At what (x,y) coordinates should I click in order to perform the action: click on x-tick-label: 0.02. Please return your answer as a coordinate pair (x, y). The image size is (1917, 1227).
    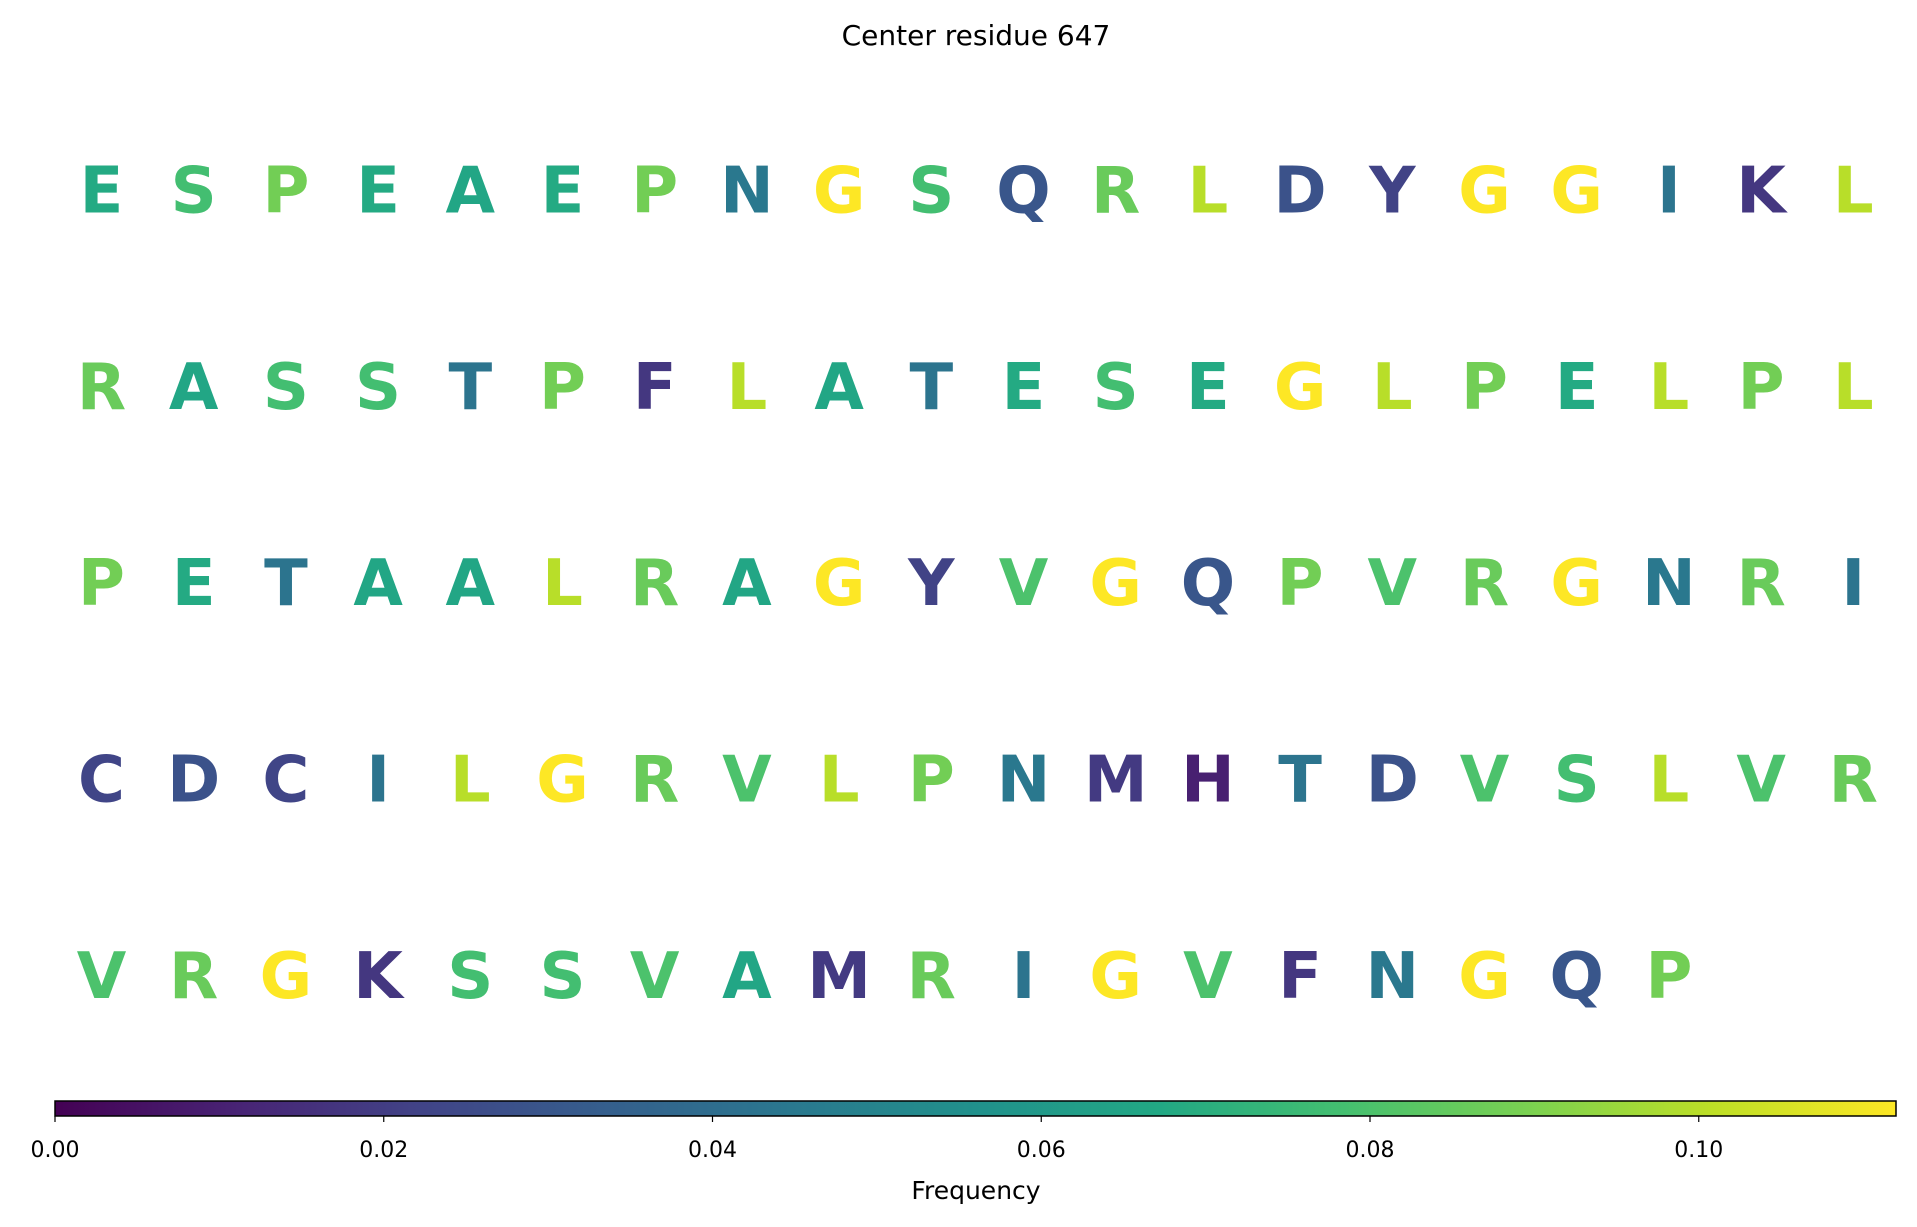
    Looking at the image, I should click on (383, 1150).